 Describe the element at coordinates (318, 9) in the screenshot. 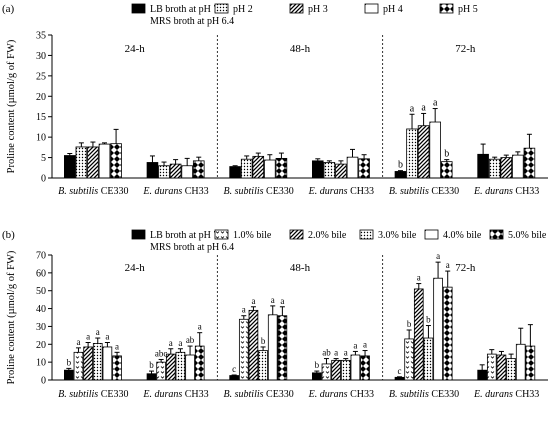

I see `legend-label: pH 3` at that location.